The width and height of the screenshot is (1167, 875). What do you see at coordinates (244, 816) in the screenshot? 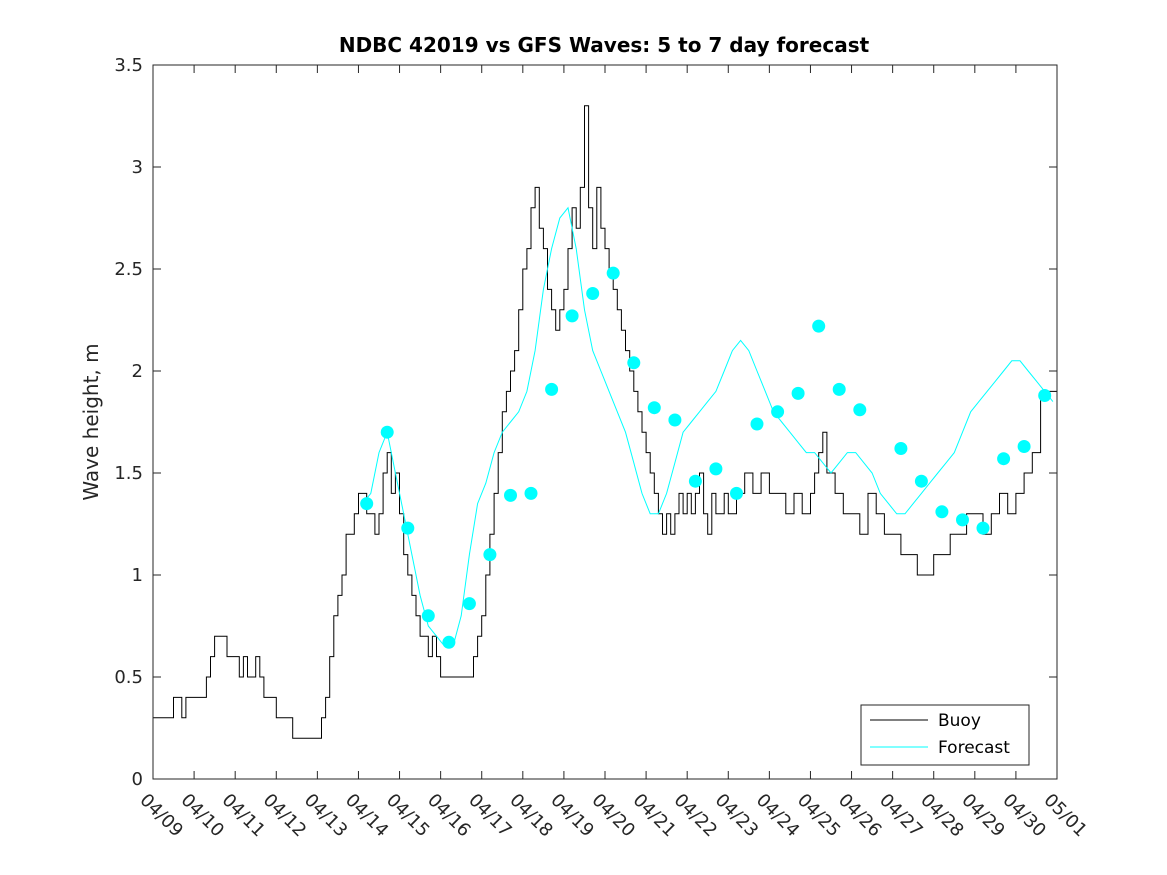
I see `x-tick-label: 04/11` at bounding box center [244, 816].